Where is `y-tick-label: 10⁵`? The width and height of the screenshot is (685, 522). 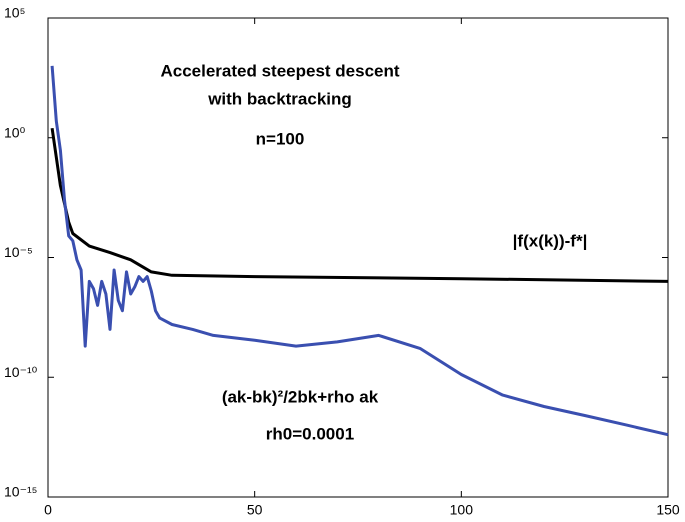
y-tick-label: 10⁵ is located at coordinates (14, 13).